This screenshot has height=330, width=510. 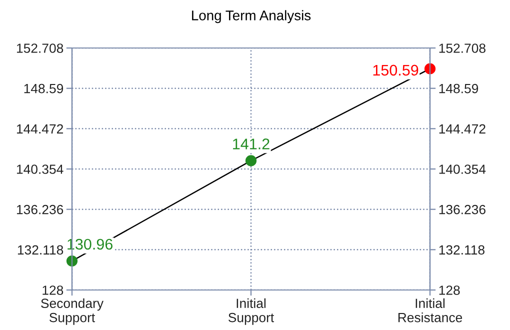 I want to click on y2-tick-label: 140.354, so click(x=462, y=169).